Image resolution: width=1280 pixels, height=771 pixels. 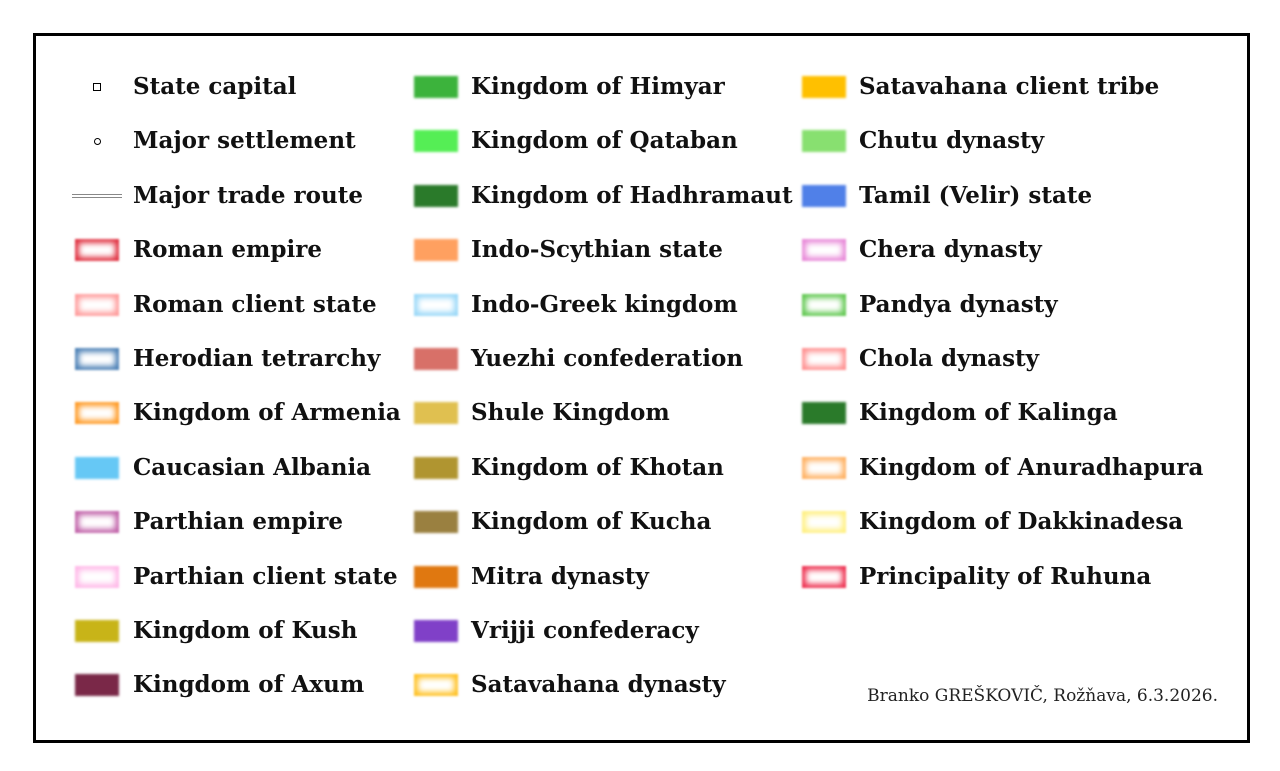 I want to click on legend-item: Parthian client state, so click(x=285, y=577).